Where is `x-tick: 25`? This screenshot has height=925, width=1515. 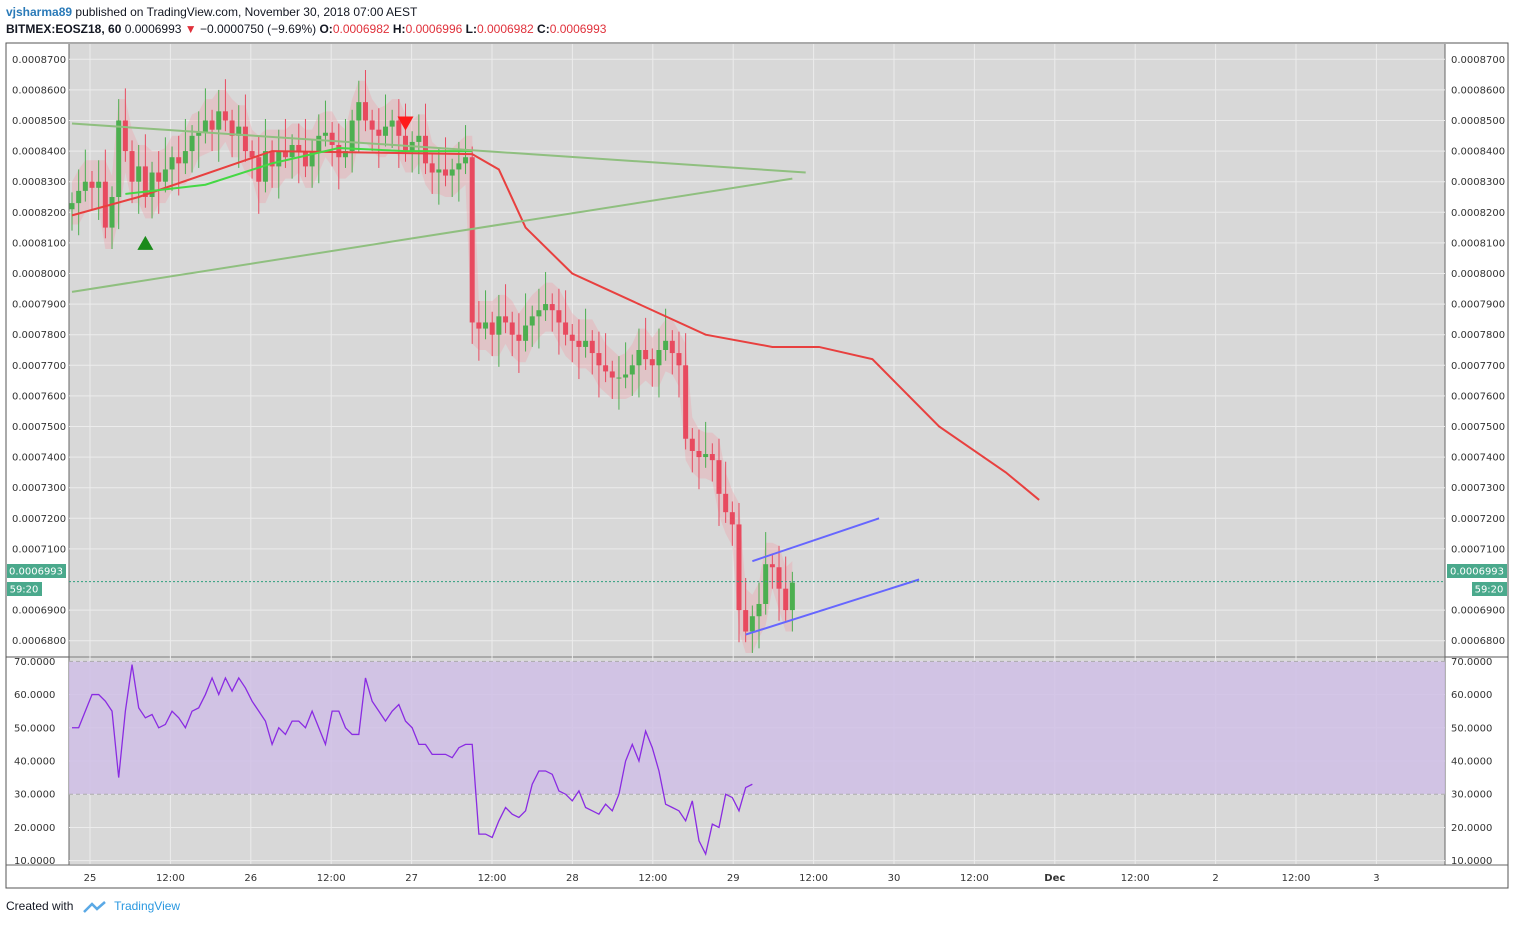 x-tick: 25 is located at coordinates (90, 878).